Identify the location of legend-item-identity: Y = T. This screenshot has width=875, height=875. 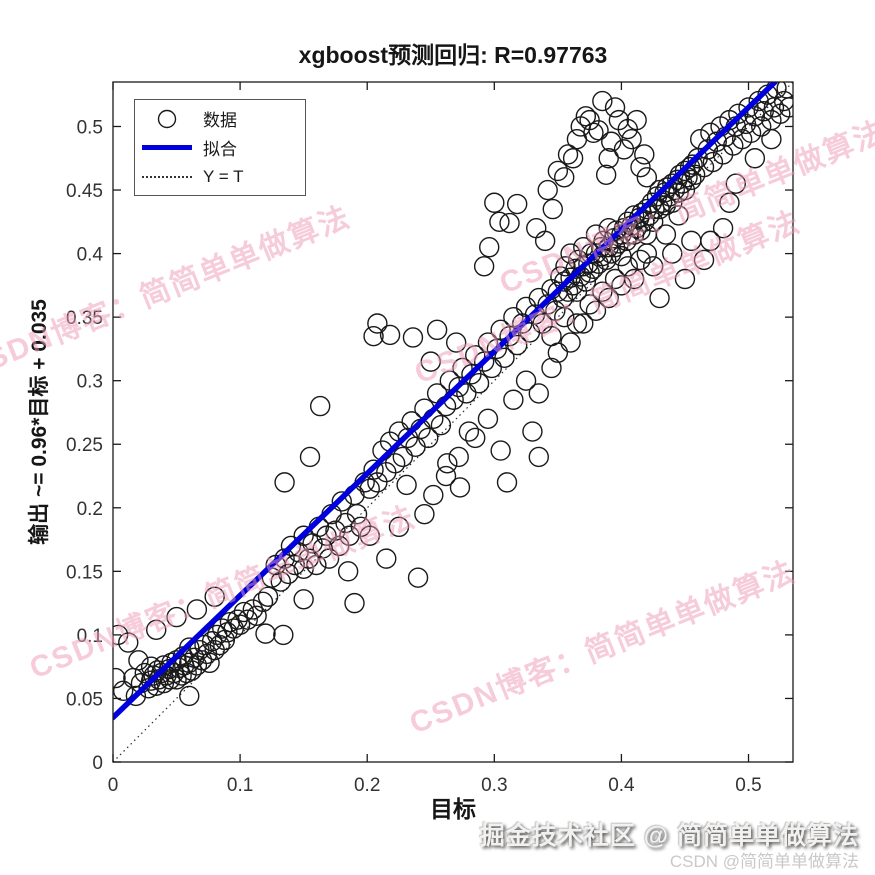
(219, 177).